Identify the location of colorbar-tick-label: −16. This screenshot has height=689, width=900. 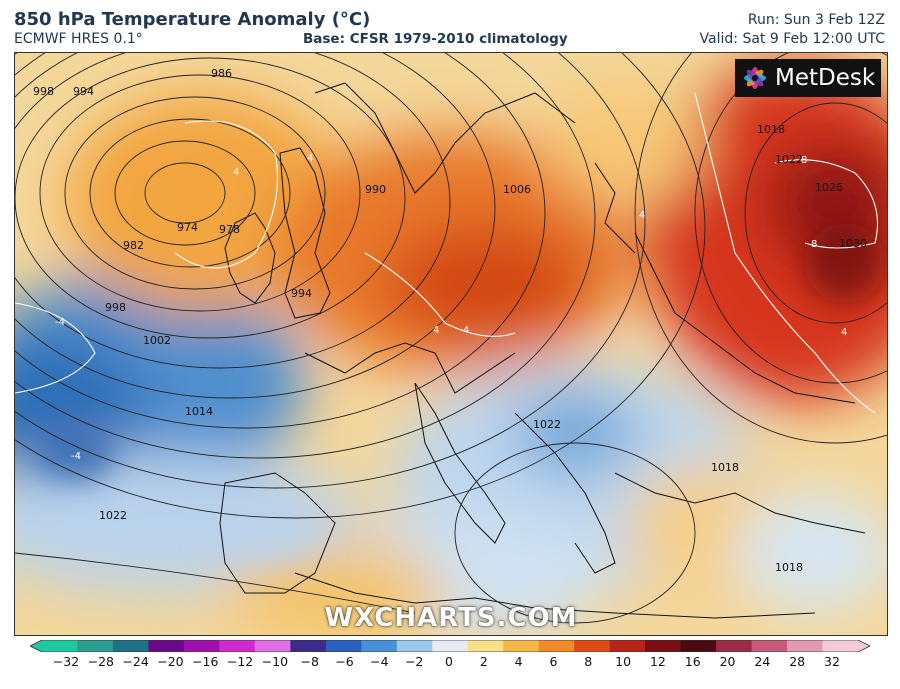
(205, 661).